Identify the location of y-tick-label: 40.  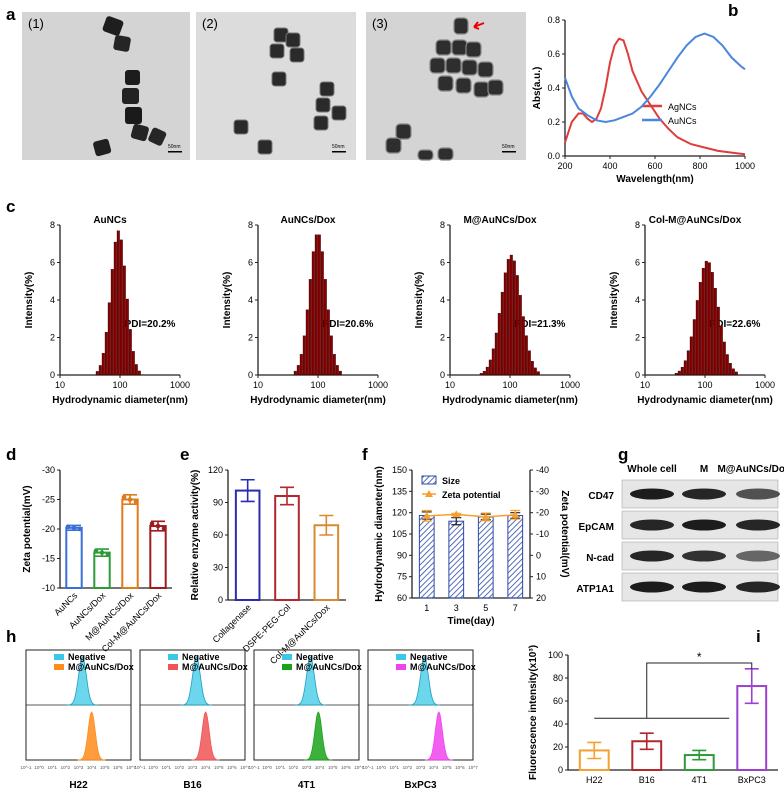
(558, 724).